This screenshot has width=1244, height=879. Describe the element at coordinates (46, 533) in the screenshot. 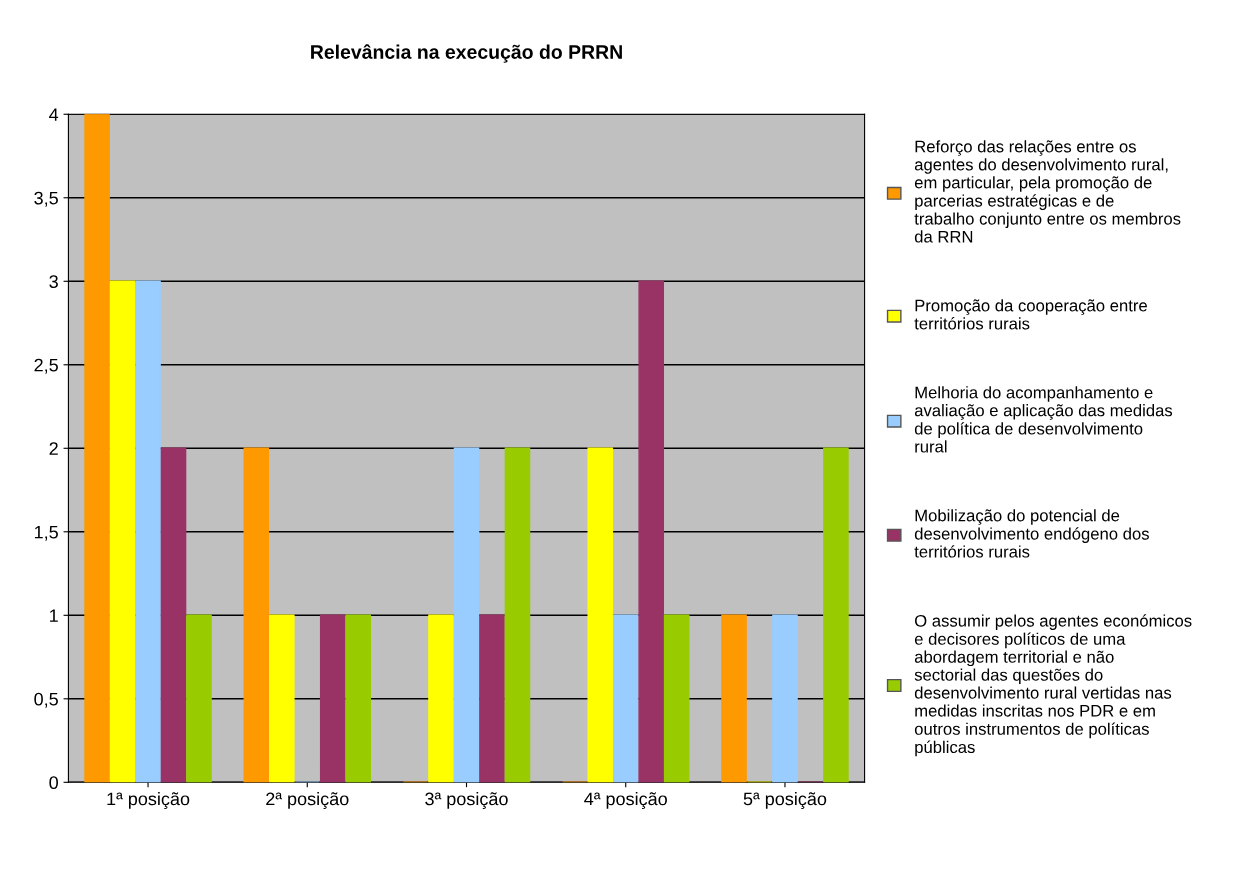

I see `y-tick-label: 1,5` at that location.